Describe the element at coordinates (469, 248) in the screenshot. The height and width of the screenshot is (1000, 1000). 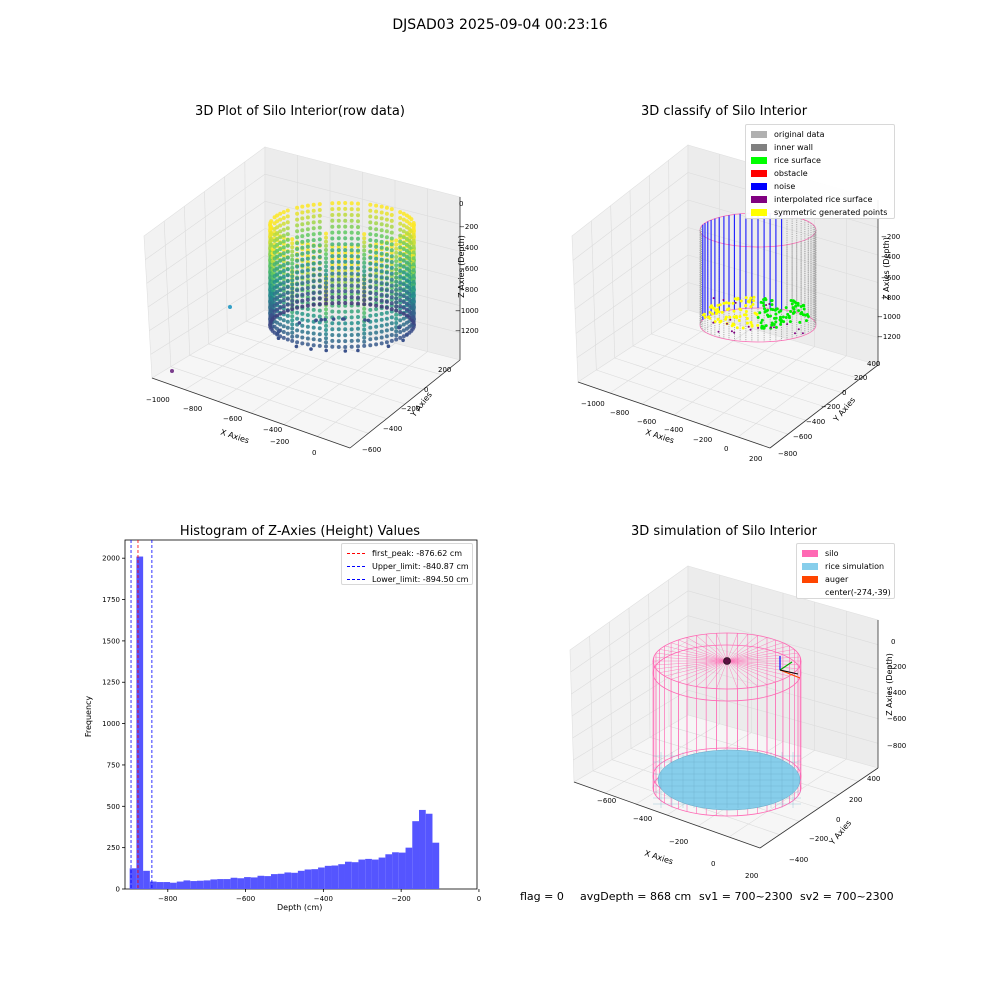
I see `p1-ztick: −400` at that location.